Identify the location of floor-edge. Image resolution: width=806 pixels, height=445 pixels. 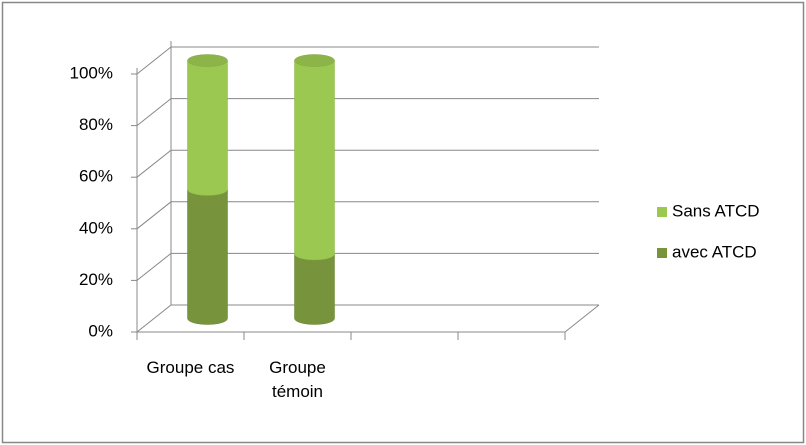
(582, 318).